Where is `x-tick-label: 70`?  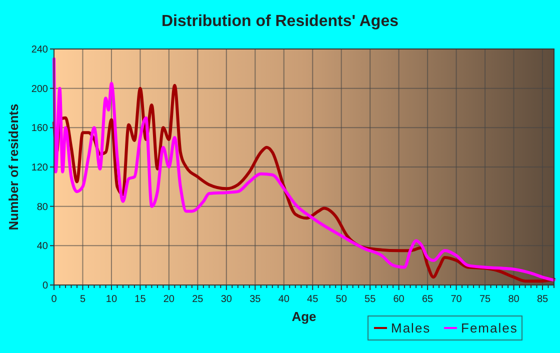
x-tick-label: 70 is located at coordinates (456, 299).